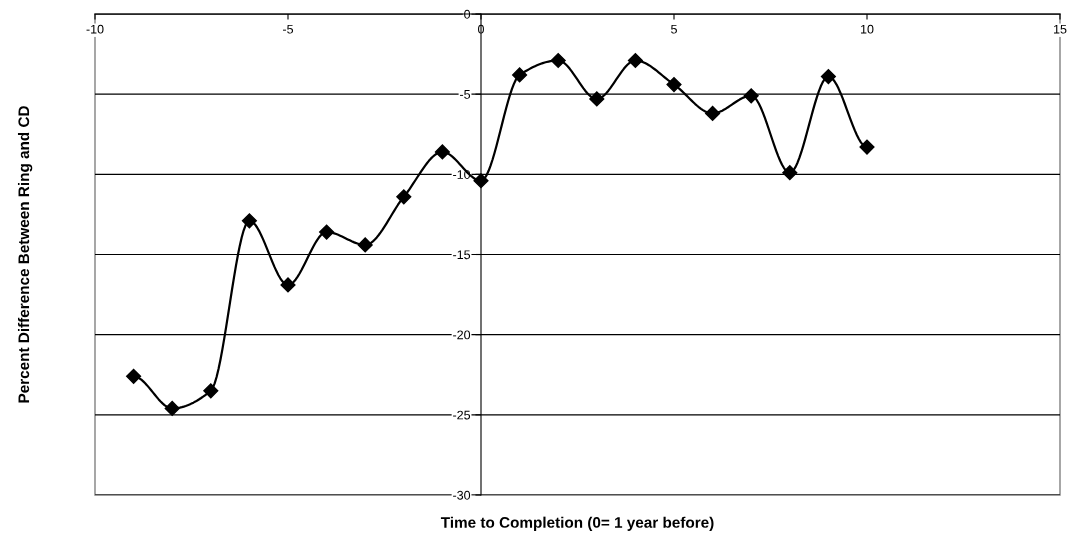 The width and height of the screenshot is (1091, 538). What do you see at coordinates (462, 174) in the screenshot?
I see `y-tick-label: -10` at bounding box center [462, 174].